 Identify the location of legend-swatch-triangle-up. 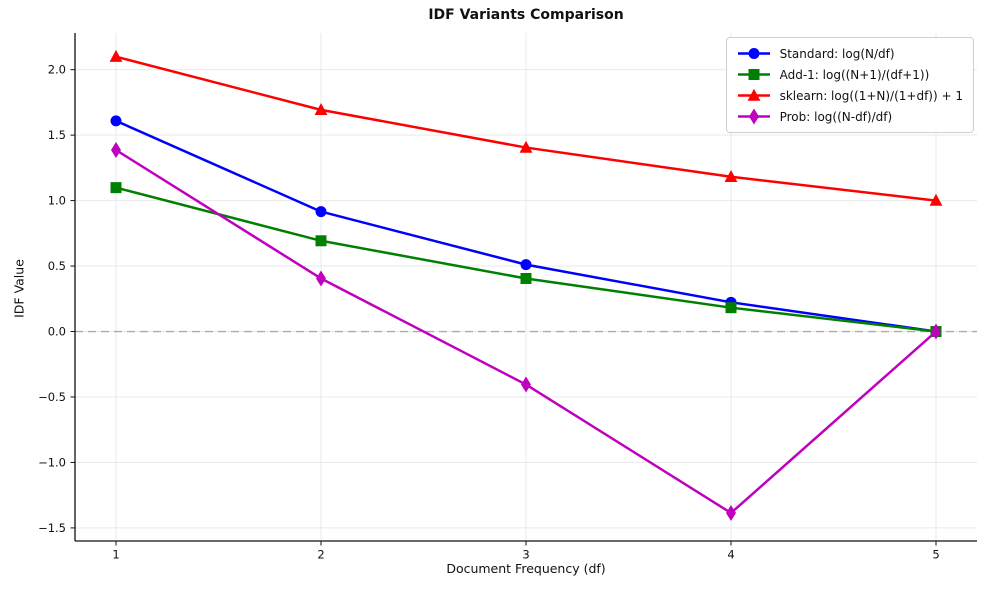
(753, 94).